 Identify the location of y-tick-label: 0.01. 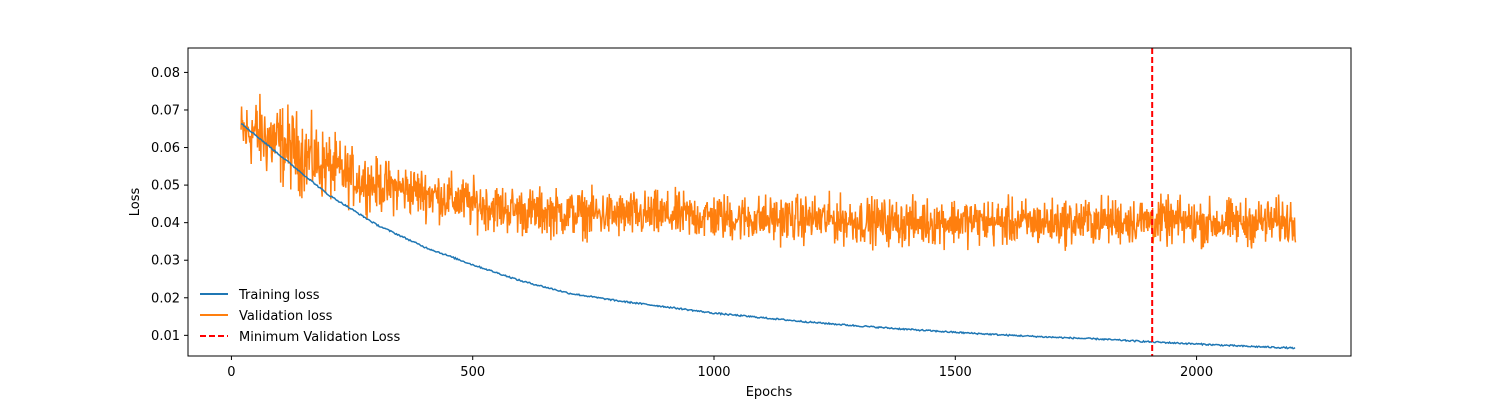
(165, 336).